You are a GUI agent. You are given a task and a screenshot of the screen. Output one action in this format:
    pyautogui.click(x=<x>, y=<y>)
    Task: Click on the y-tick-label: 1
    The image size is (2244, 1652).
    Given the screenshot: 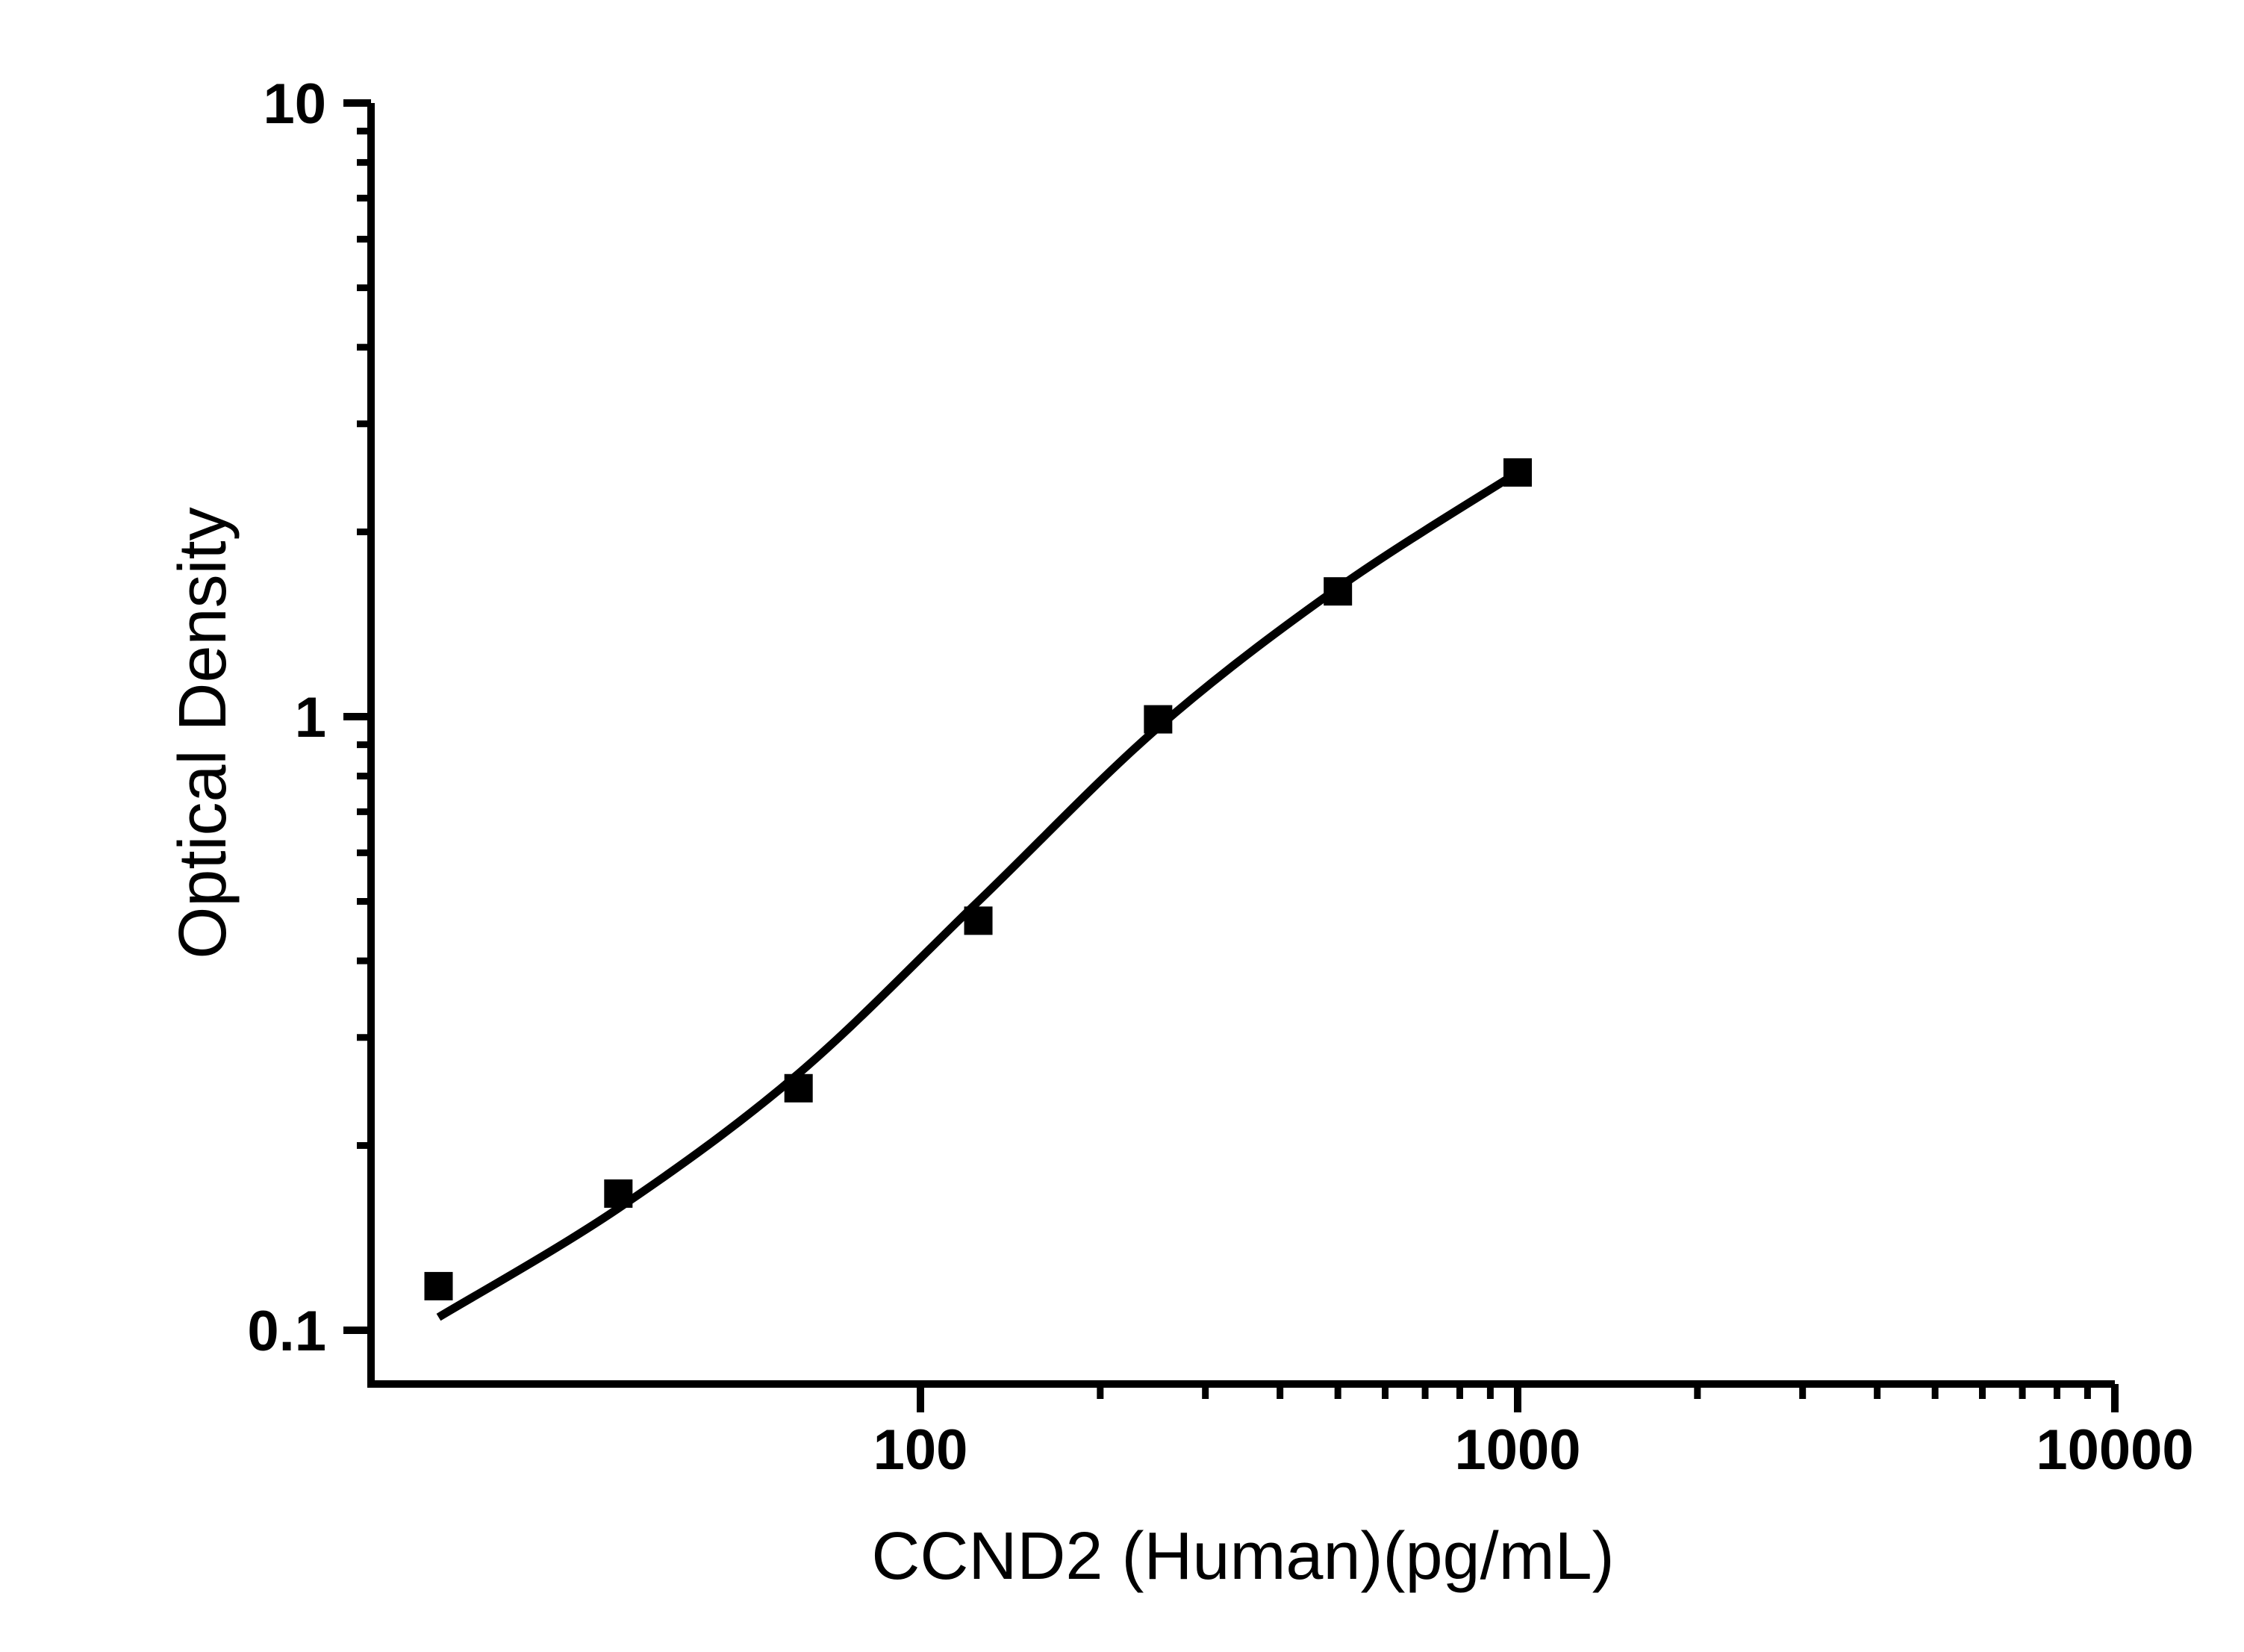 What is the action you would take?
    pyautogui.click(x=310, y=717)
    